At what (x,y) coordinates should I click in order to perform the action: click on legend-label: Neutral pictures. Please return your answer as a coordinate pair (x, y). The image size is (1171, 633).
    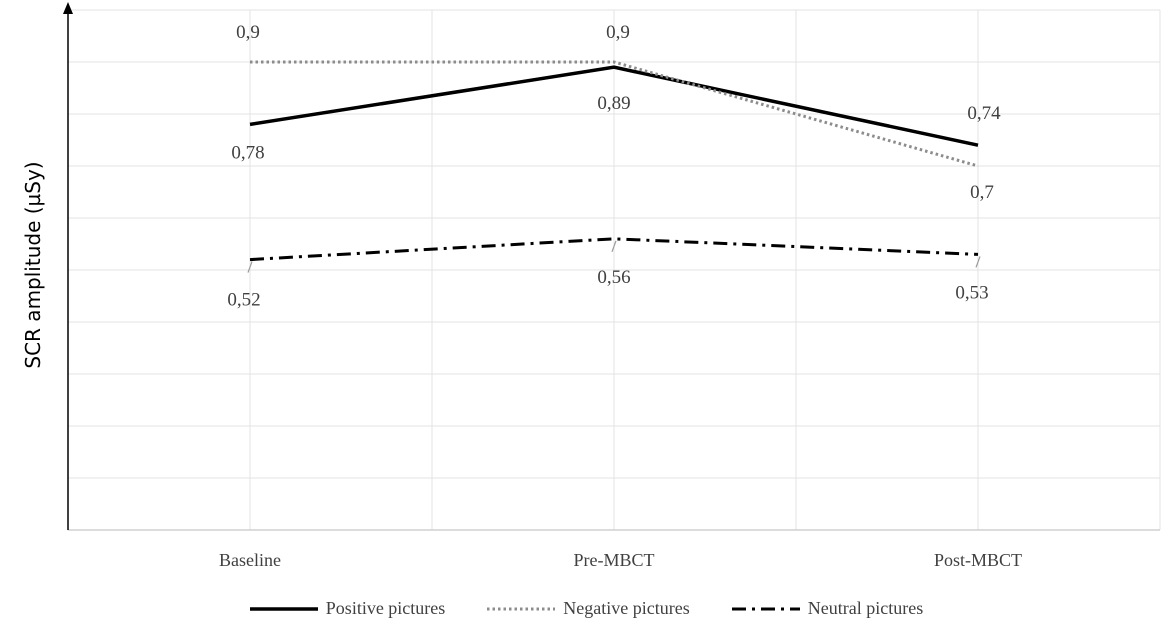
    Looking at the image, I should click on (865, 608).